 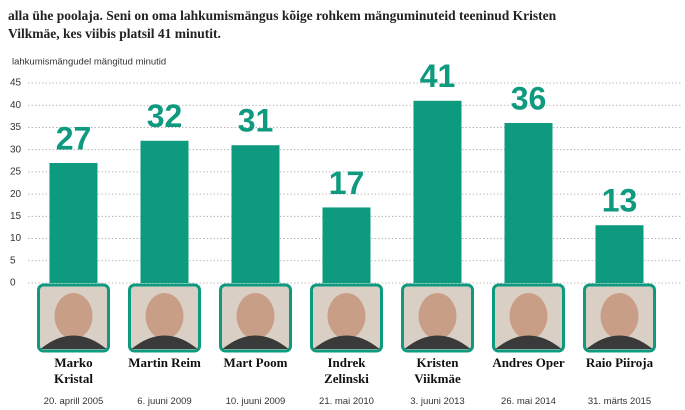 I want to click on y-tick-label: 30, so click(x=16, y=149).